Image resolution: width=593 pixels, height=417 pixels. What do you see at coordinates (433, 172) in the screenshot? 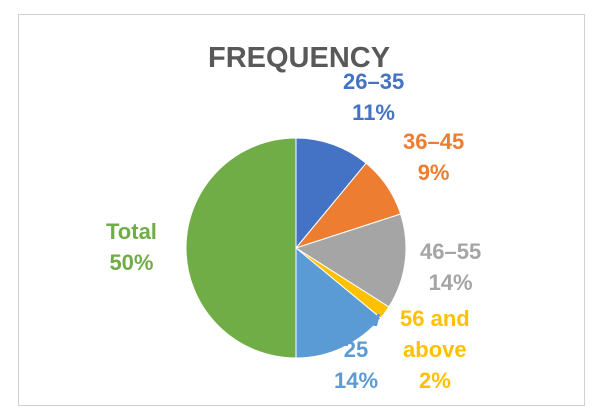
I see `slice-label-36-45-pct: 9%` at bounding box center [433, 172].